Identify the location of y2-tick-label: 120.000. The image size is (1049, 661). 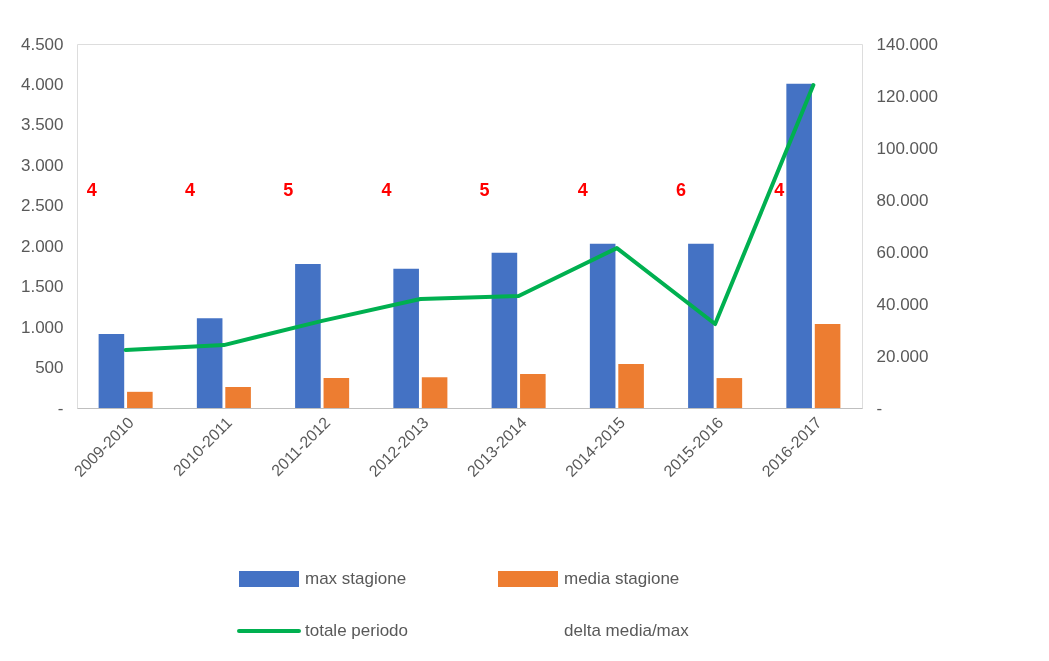
(907, 96).